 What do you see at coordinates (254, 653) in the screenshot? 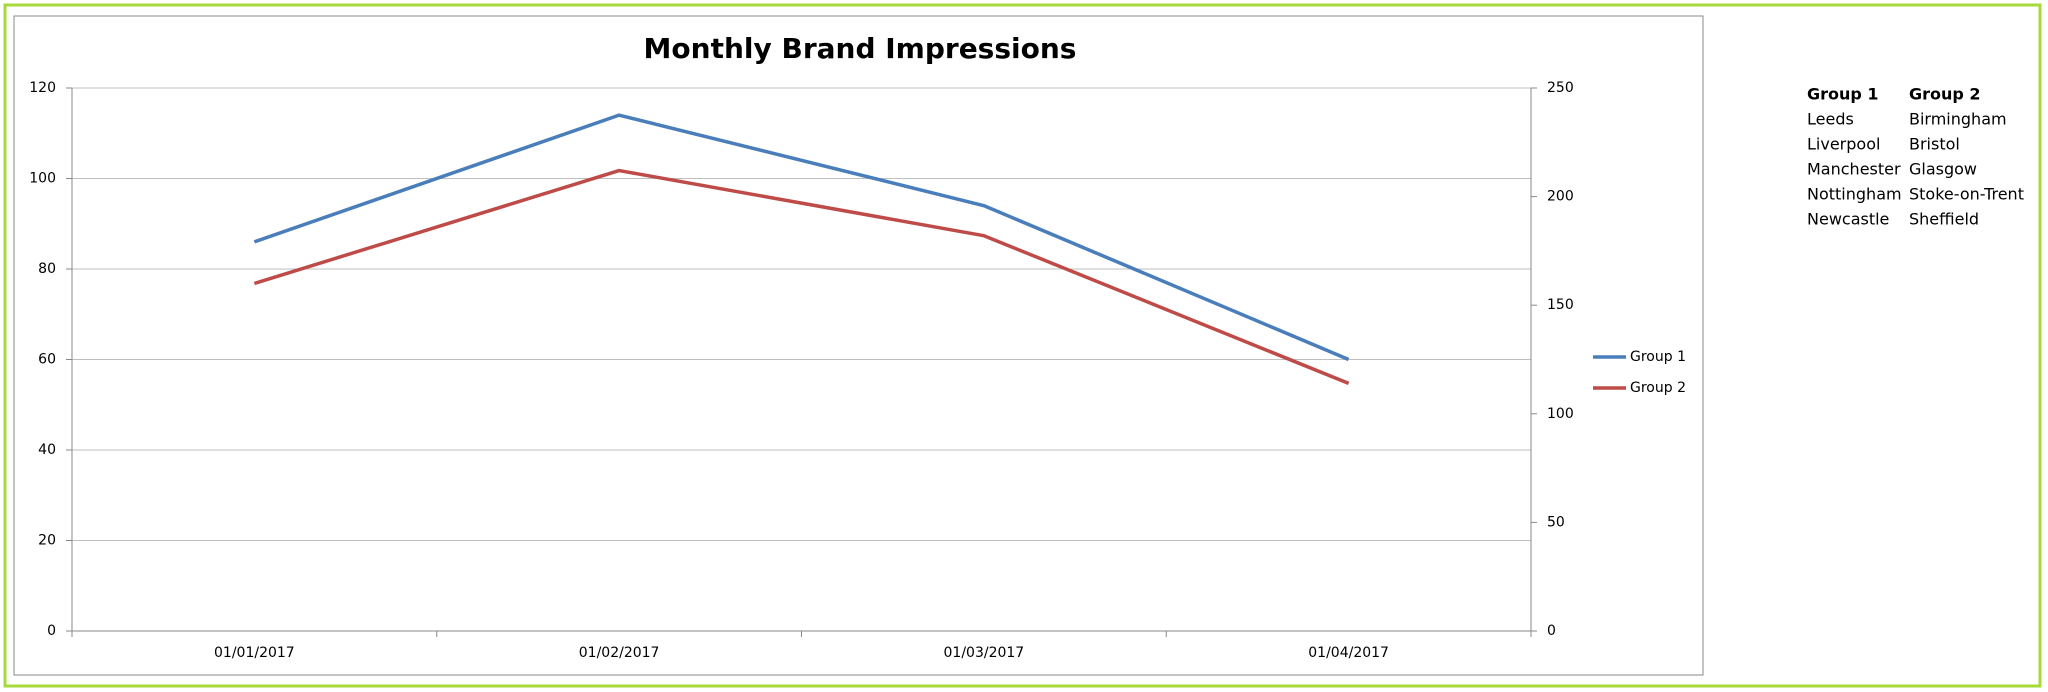
I see `x-tick-label: 01/01/2017` at bounding box center [254, 653].